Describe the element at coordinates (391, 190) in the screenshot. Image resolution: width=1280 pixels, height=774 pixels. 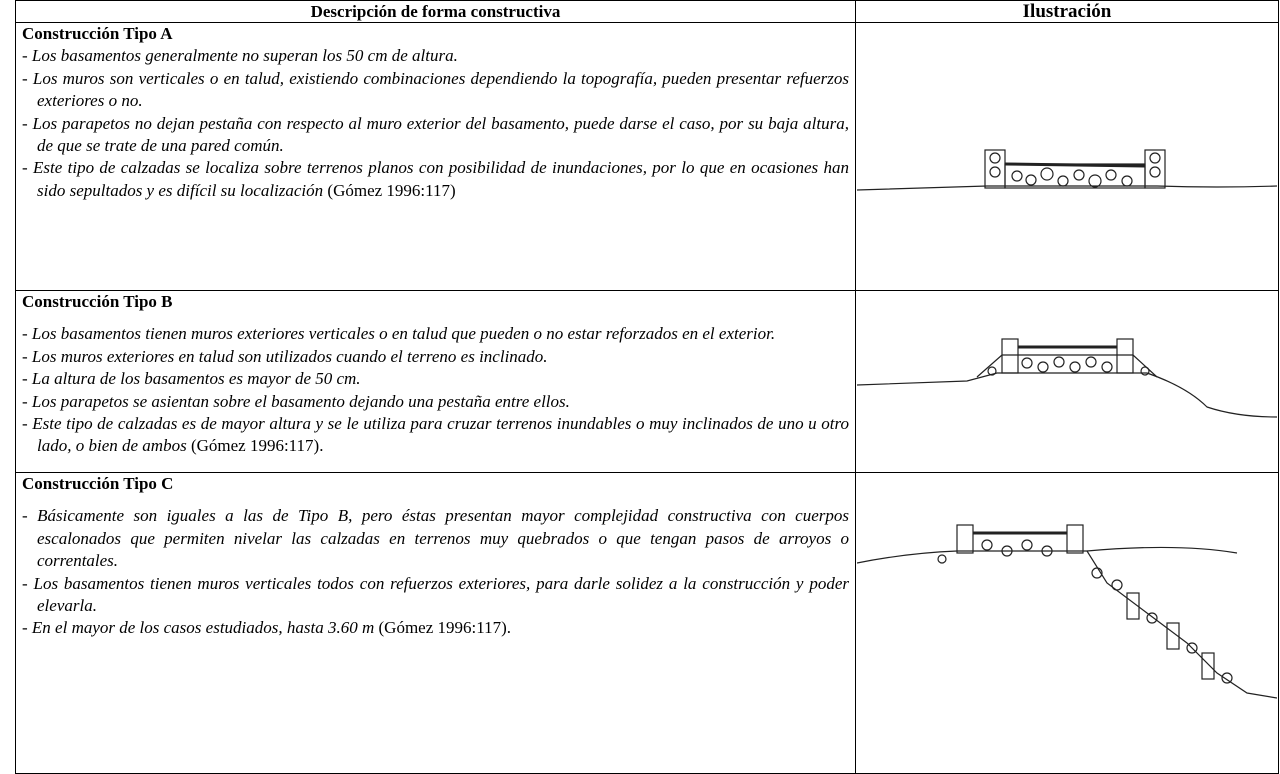
I see `citation: (Gómez 1996:117)` at that location.